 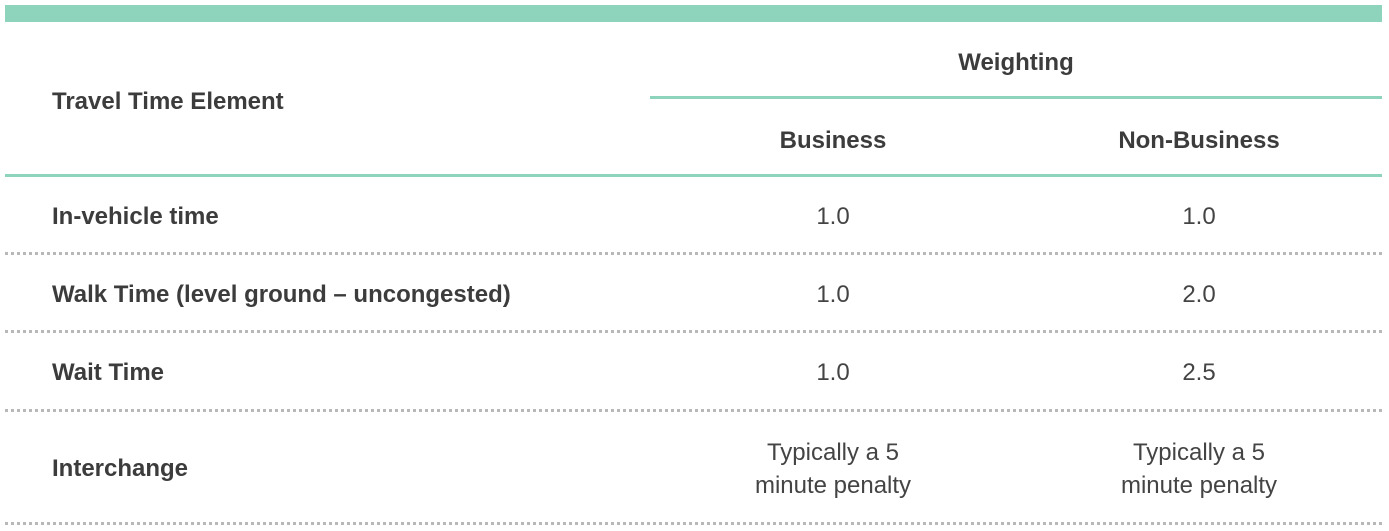 I want to click on top-accent-bar, so click(x=693, y=13).